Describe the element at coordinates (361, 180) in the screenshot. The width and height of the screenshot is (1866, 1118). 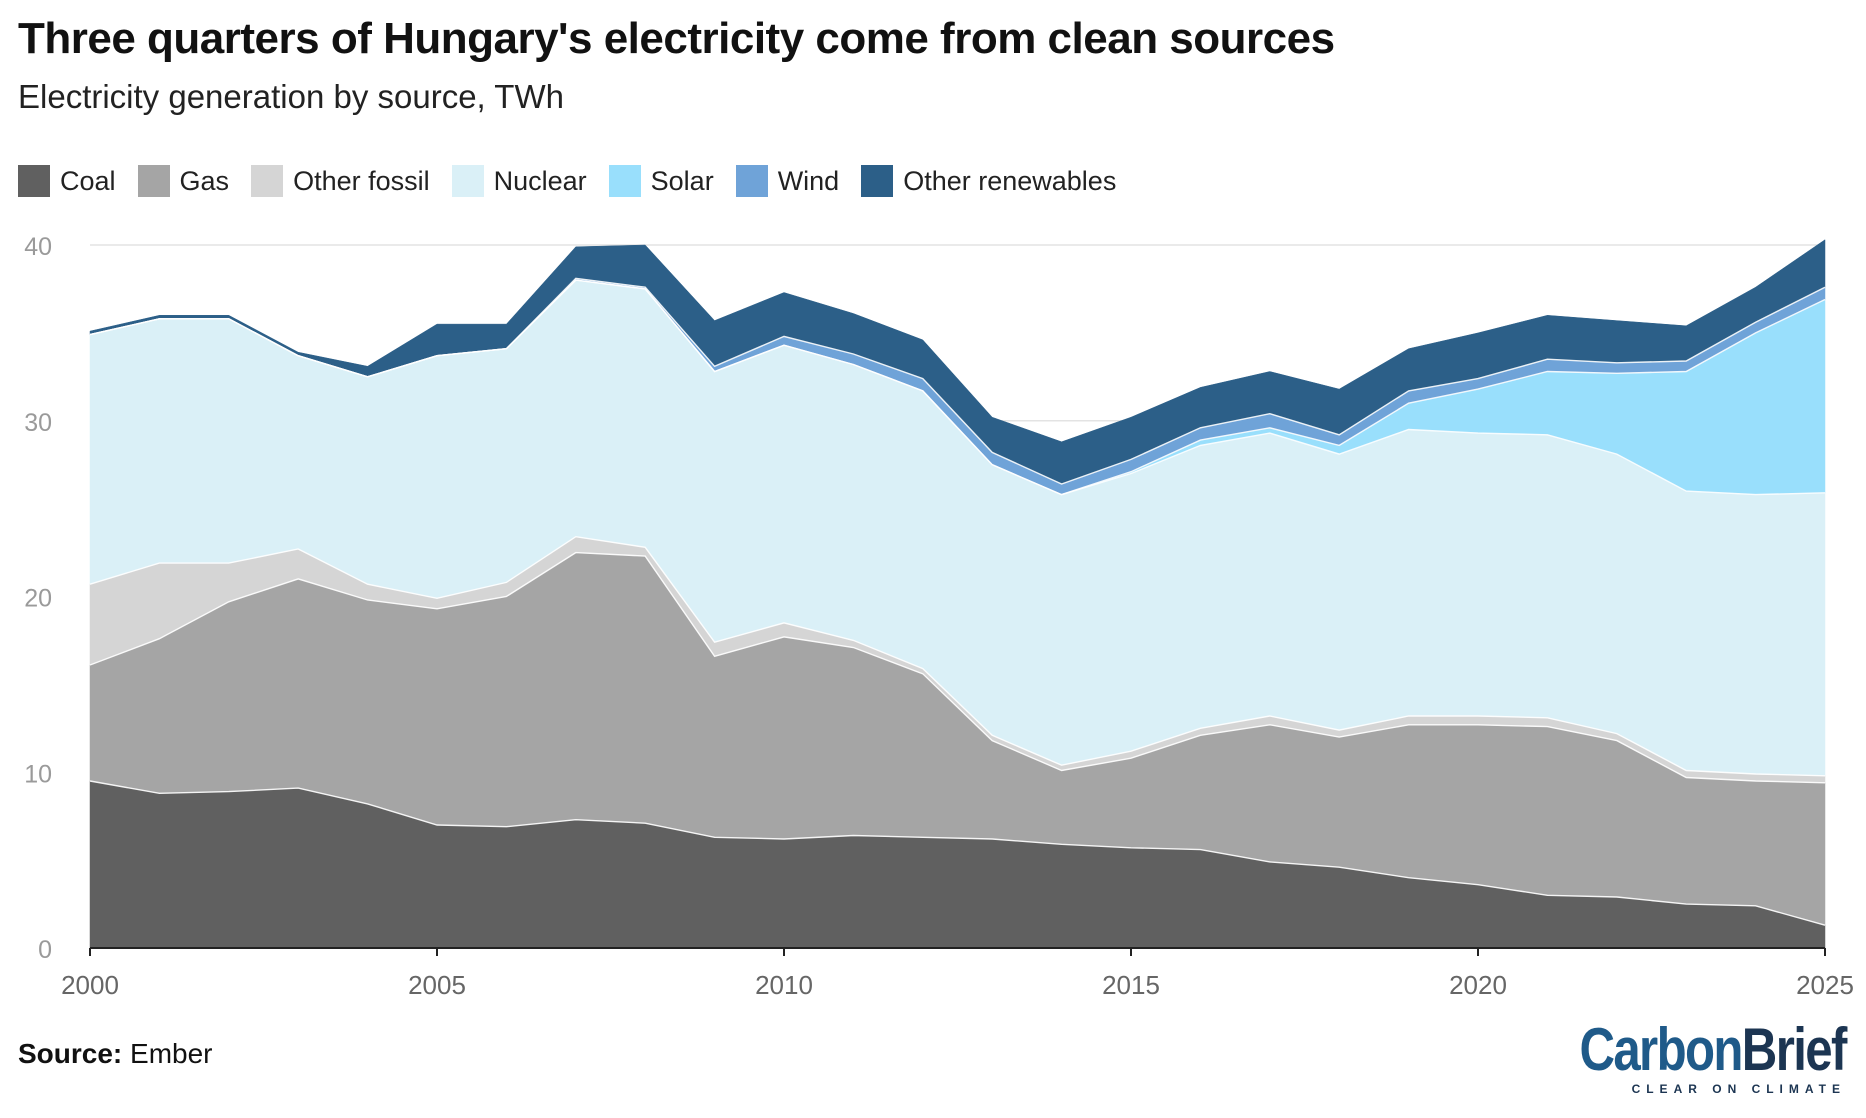
I see `legend-label: Other fossil` at that location.